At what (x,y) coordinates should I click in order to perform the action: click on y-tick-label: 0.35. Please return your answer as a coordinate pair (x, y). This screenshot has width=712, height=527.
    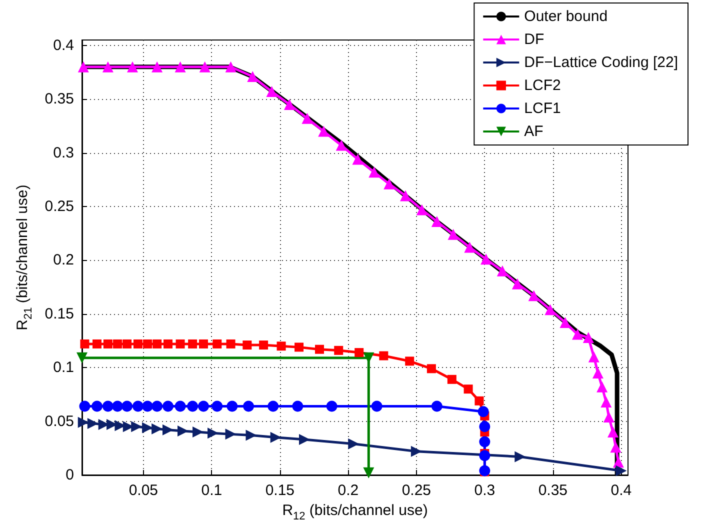
    Looking at the image, I should click on (59, 99).